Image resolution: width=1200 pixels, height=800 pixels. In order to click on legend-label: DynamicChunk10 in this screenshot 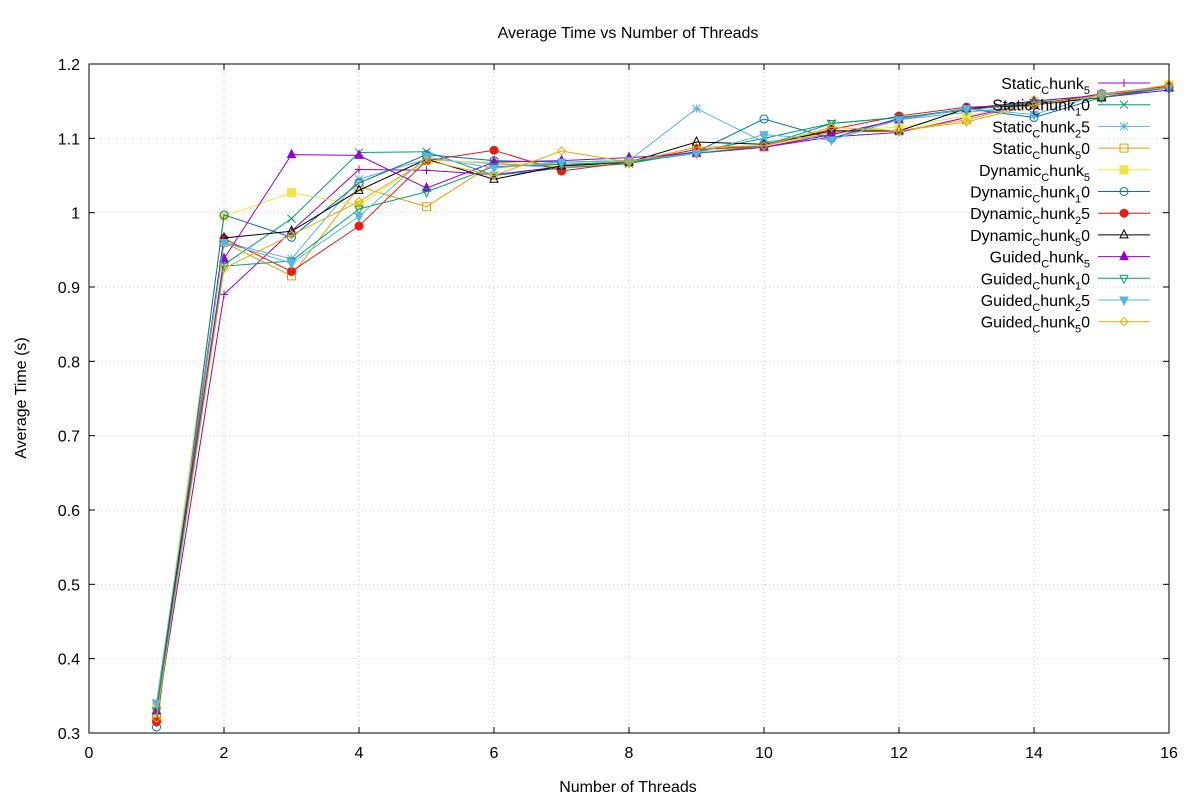, I will do `click(1030, 195)`.